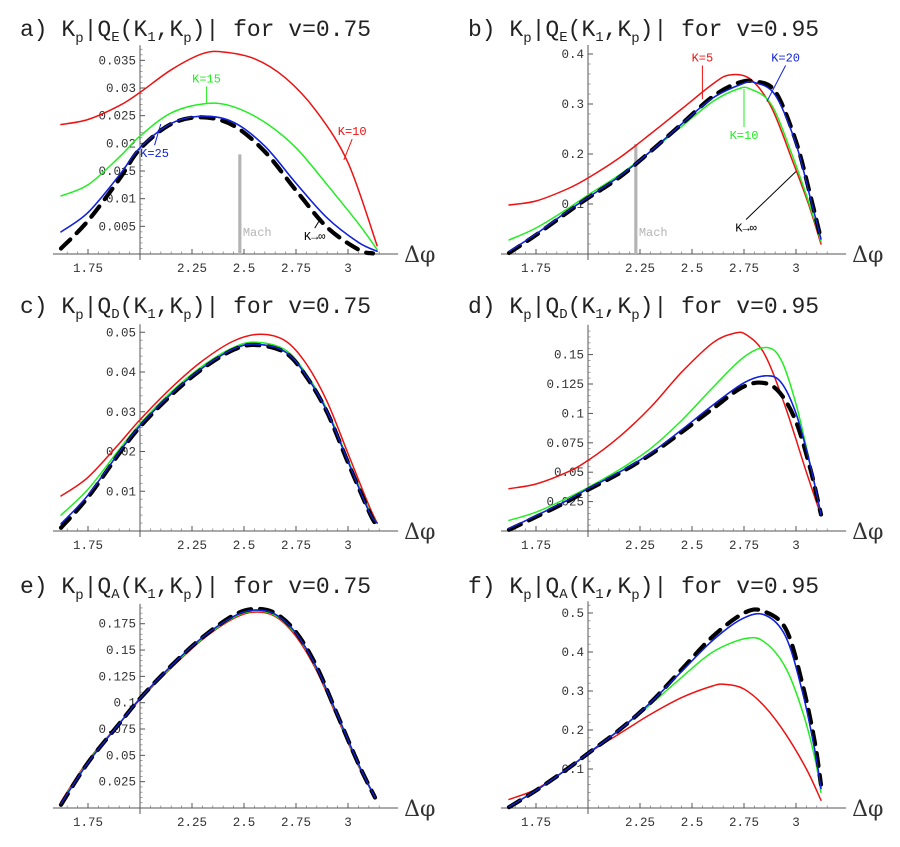 This screenshot has height=847, width=900. What do you see at coordinates (785, 59) in the screenshot?
I see `annotation-label: K=20` at bounding box center [785, 59].